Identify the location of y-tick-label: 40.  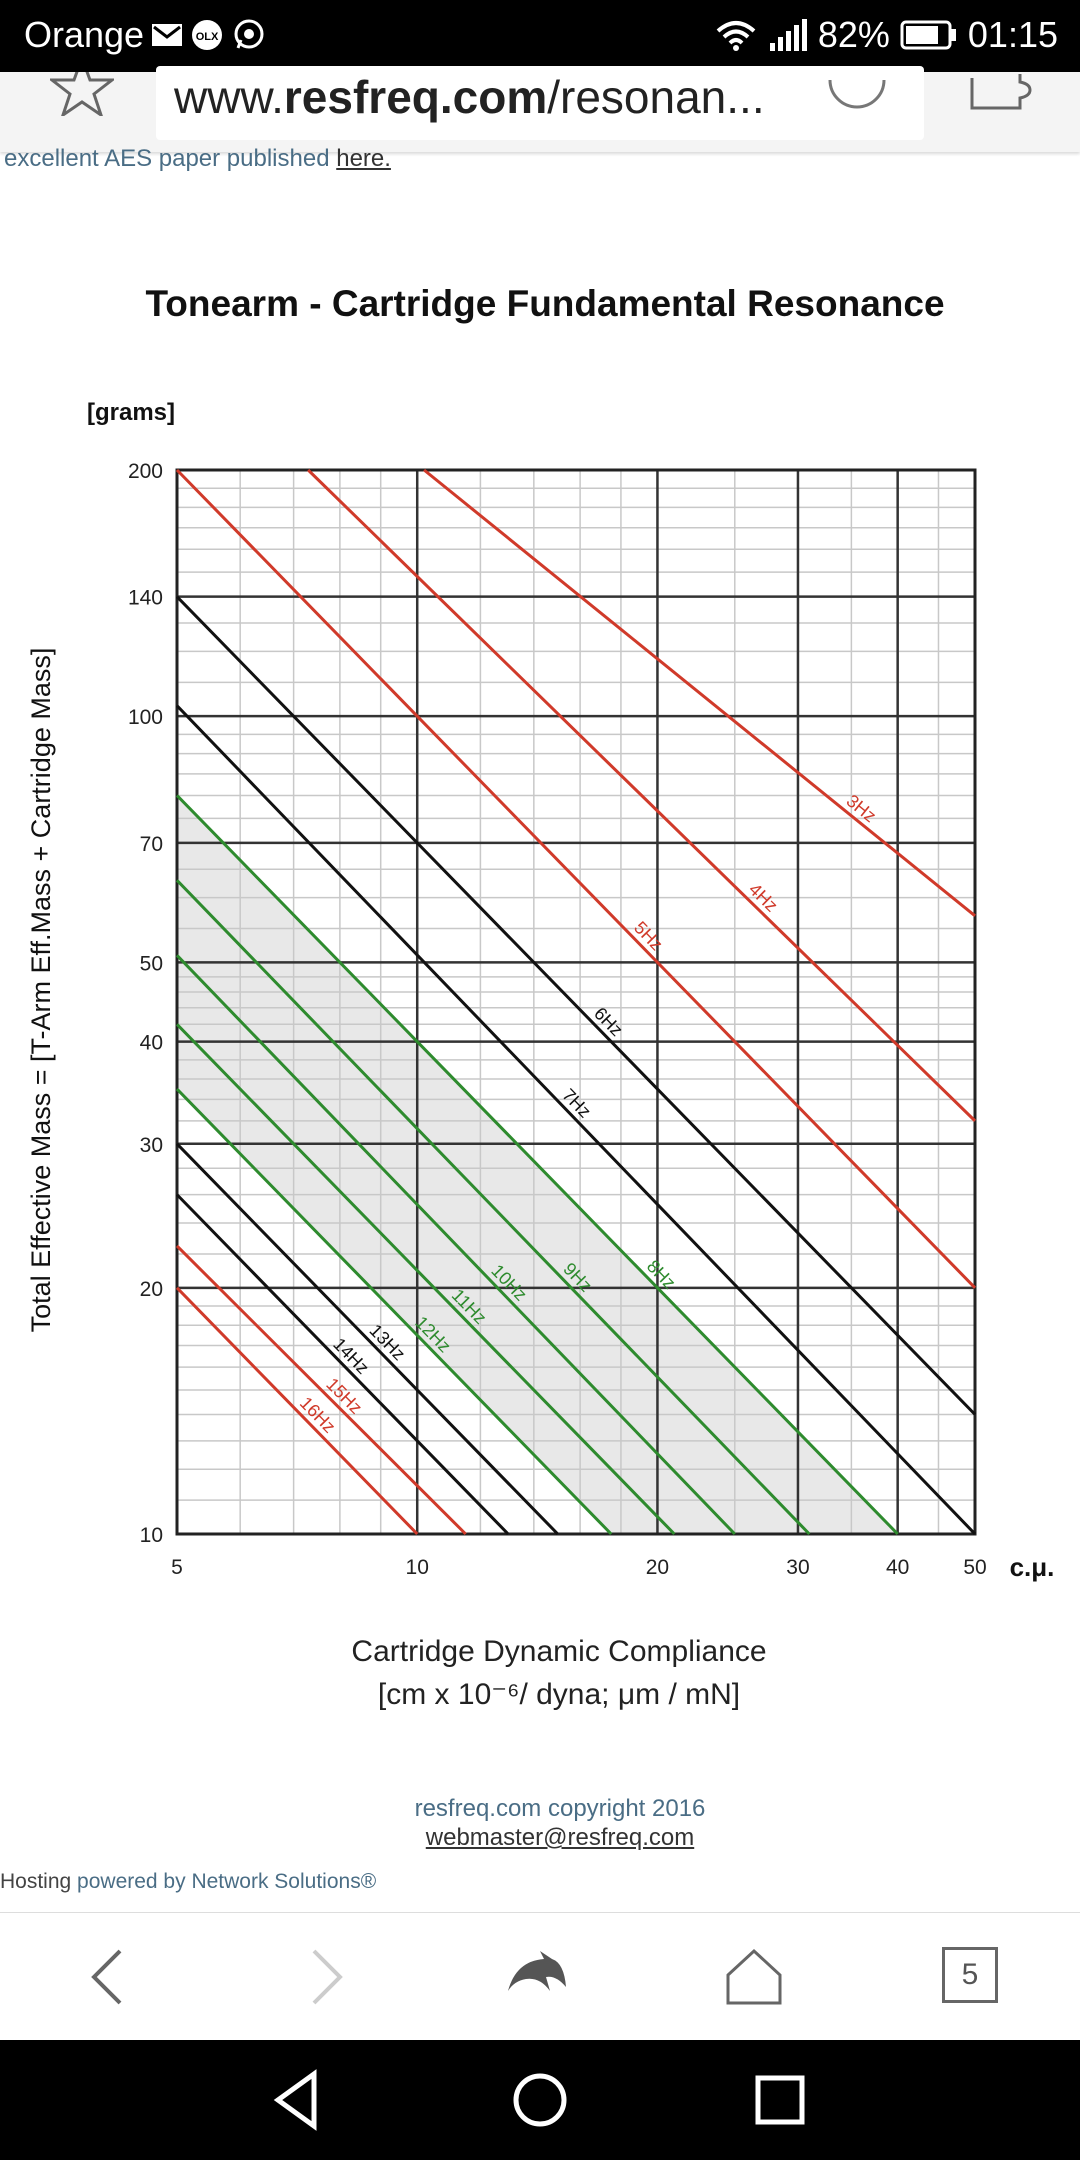
(151, 1043).